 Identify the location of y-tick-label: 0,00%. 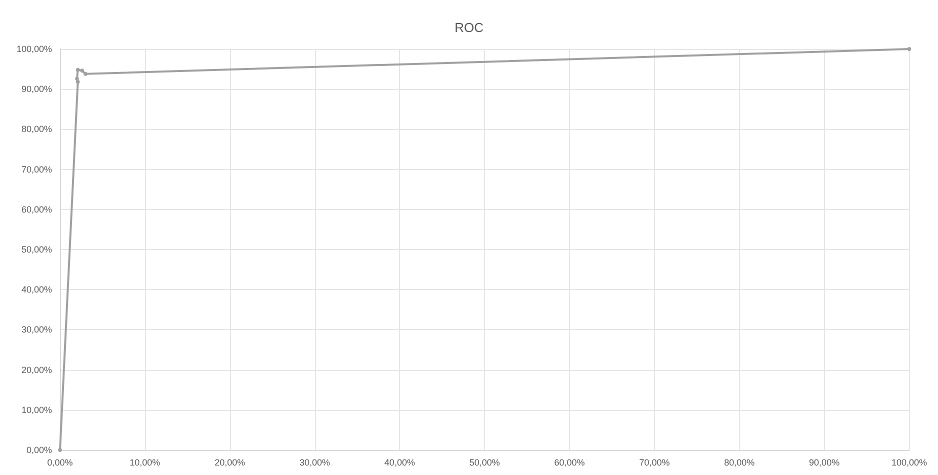
(39, 450).